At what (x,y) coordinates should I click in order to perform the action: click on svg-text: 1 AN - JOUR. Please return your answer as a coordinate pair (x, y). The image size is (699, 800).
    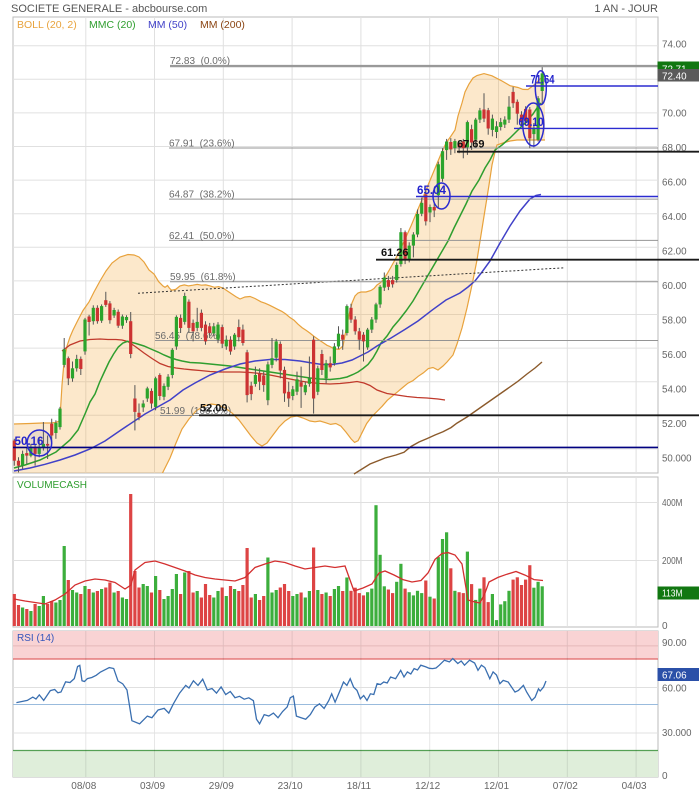
    Looking at the image, I should click on (626, 9).